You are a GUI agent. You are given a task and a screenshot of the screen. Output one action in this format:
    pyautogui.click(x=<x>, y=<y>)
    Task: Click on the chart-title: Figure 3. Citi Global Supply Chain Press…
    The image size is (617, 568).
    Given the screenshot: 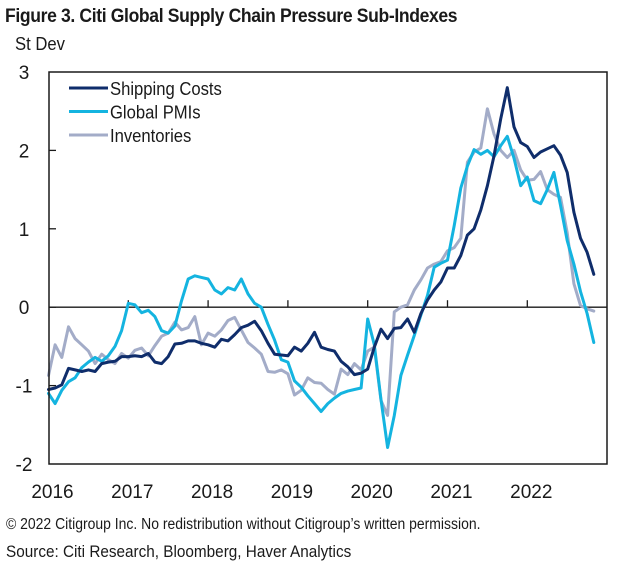 What is the action you would take?
    pyautogui.click(x=231, y=16)
    